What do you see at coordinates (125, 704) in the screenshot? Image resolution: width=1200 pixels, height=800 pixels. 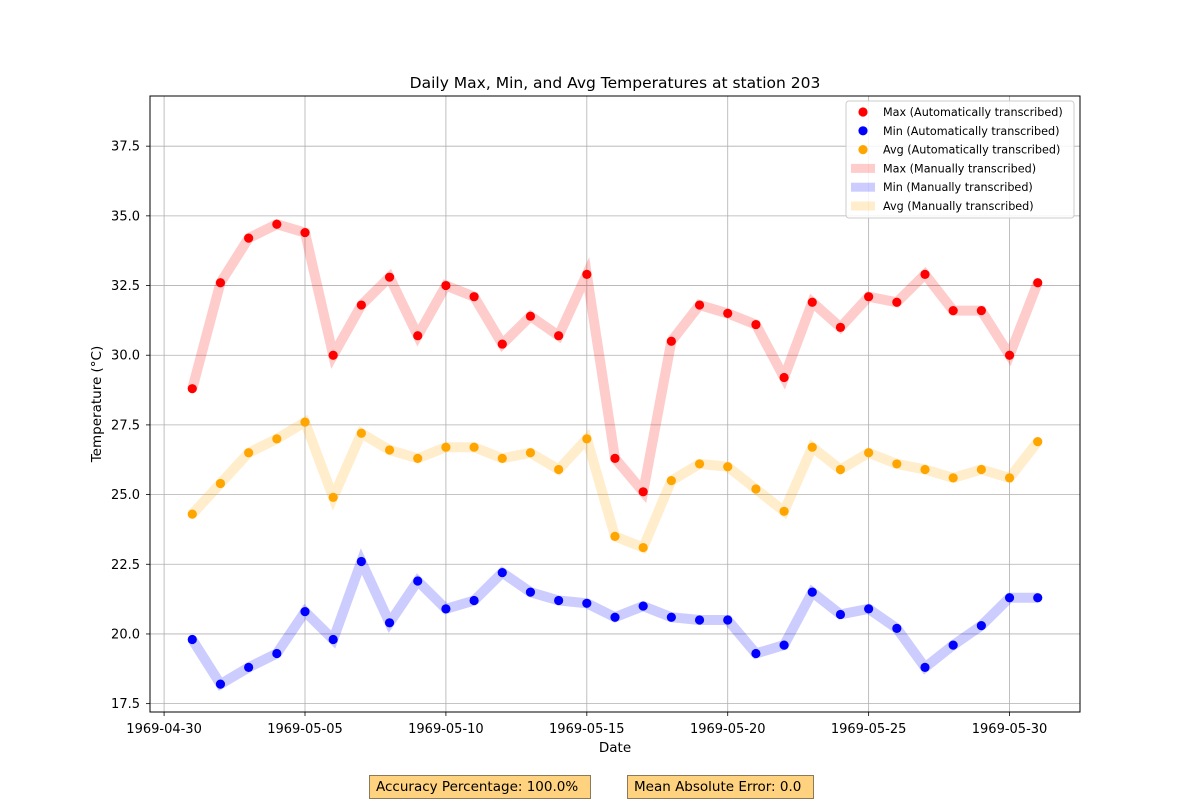 I see `y-tick-label: 17.5` at bounding box center [125, 704].